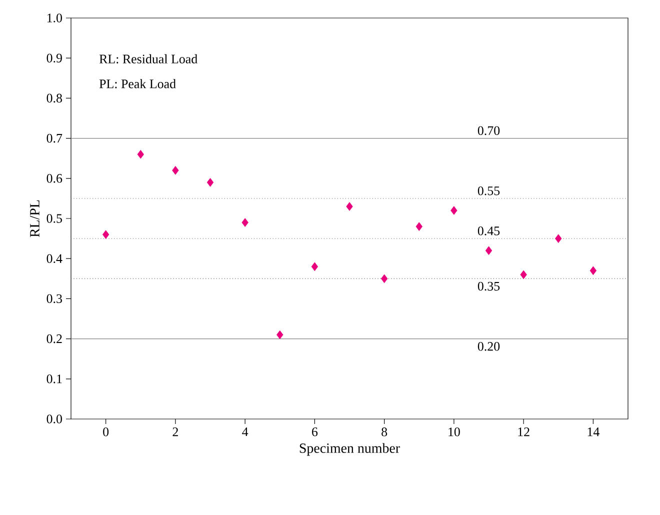 This screenshot has width=660, height=515. I want to click on ref-line-label: 0.45, so click(489, 231).